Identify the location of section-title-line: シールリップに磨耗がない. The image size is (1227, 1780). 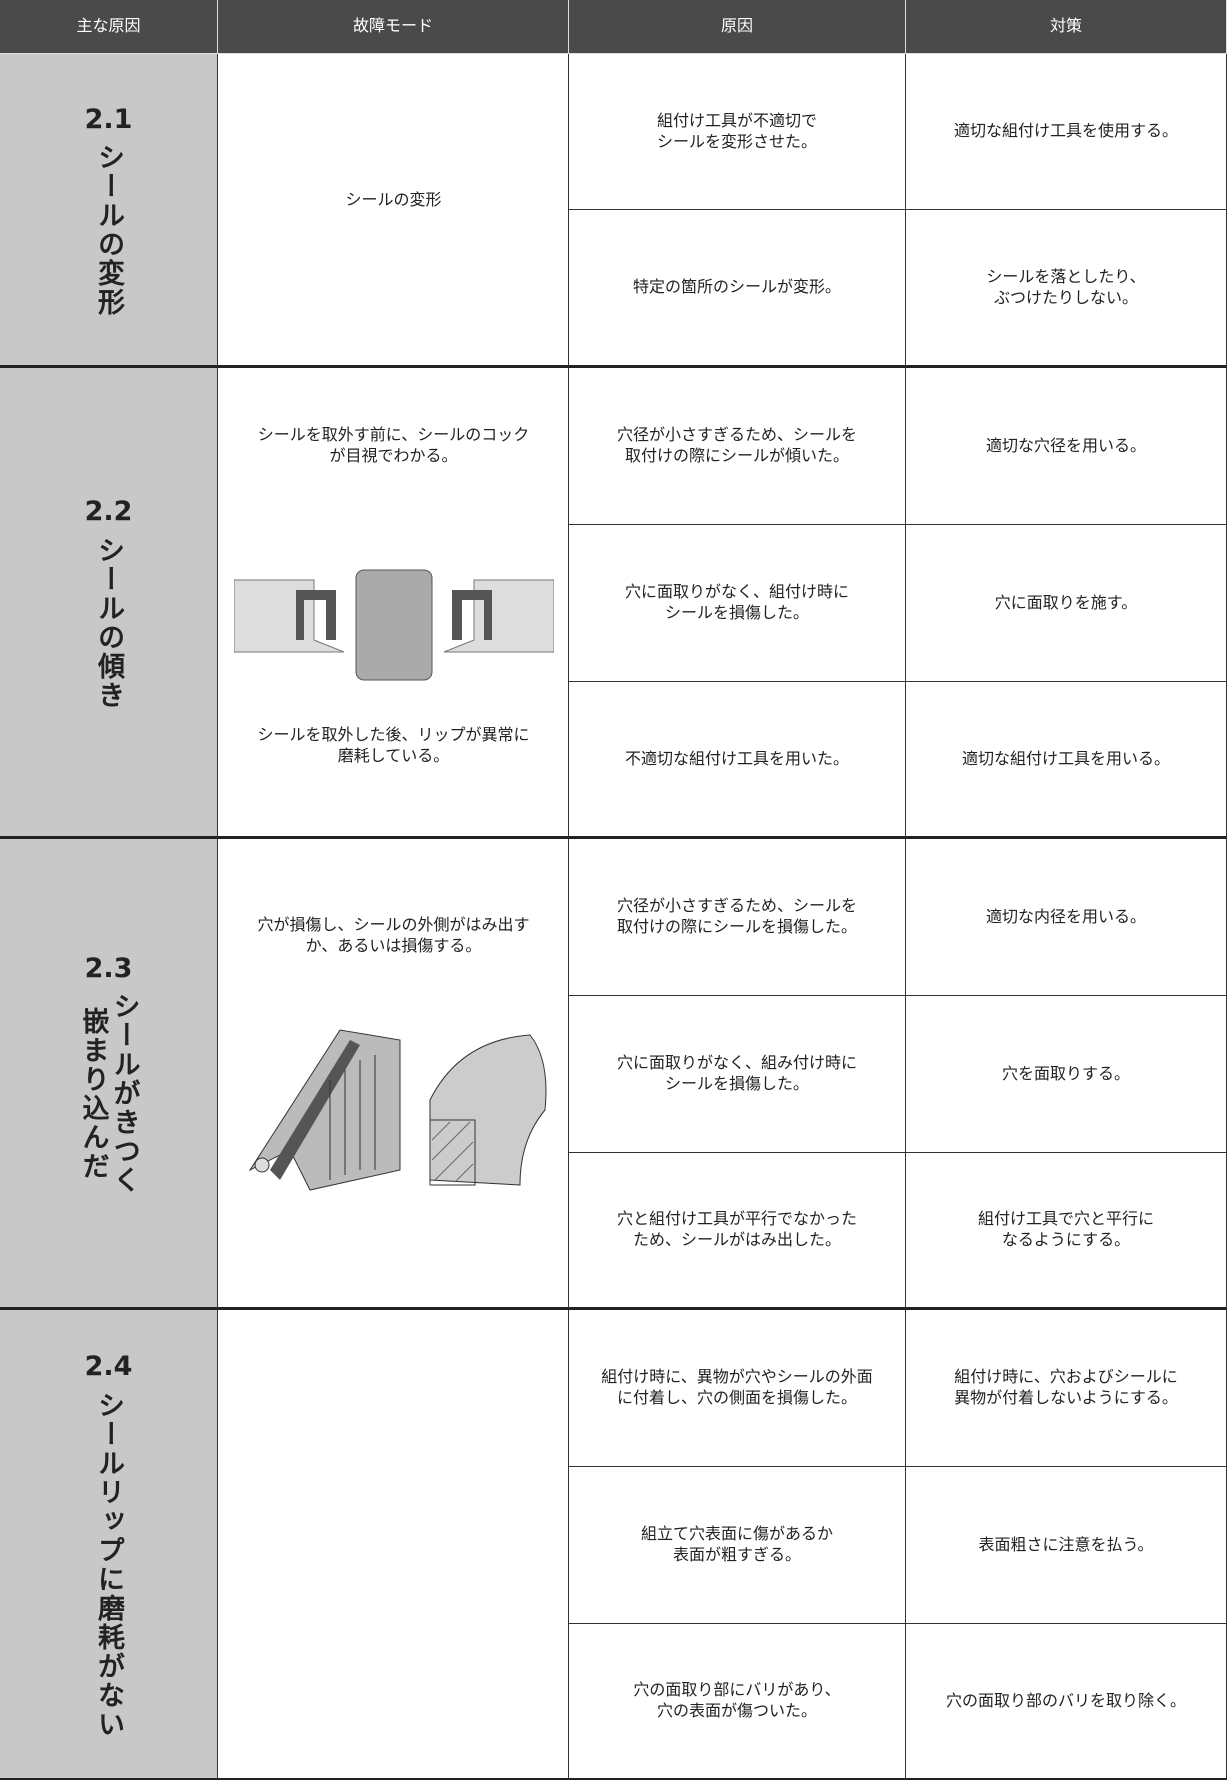
(109, 1564).